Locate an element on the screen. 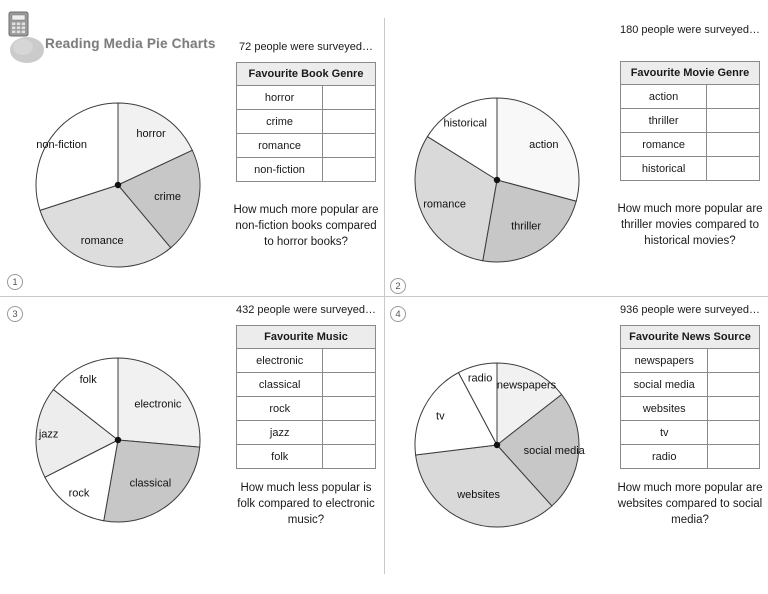 Image resolution: width=768 pixels, height=594 pixels. table-row: radio is located at coordinates (689, 456).